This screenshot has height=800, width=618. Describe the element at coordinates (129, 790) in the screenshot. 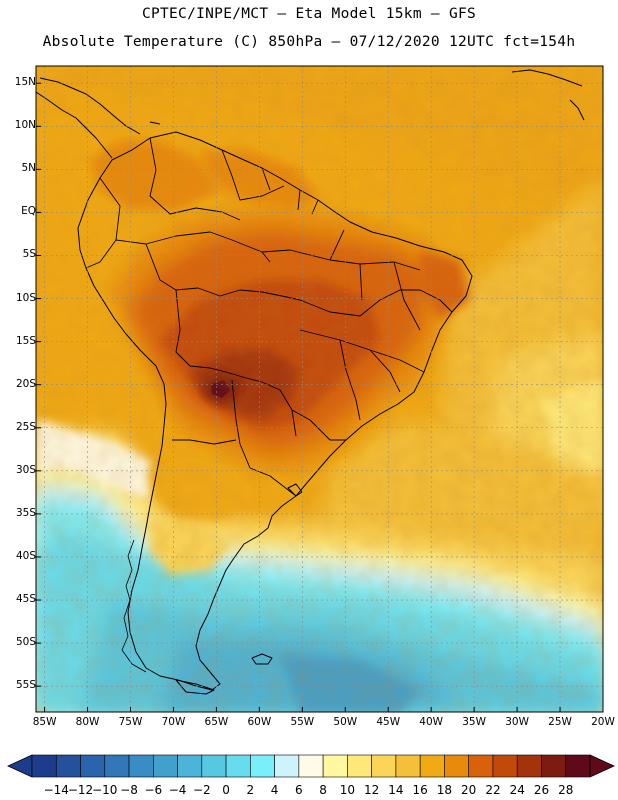

I see `colorbar-label: −8` at that location.